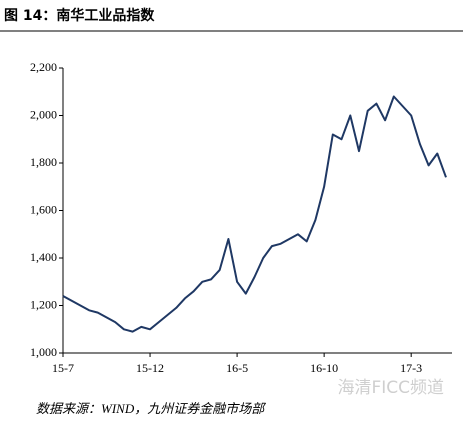  Describe the element at coordinates (43, 304) in the screenshot. I see `y-tick-label: 1,200` at that location.